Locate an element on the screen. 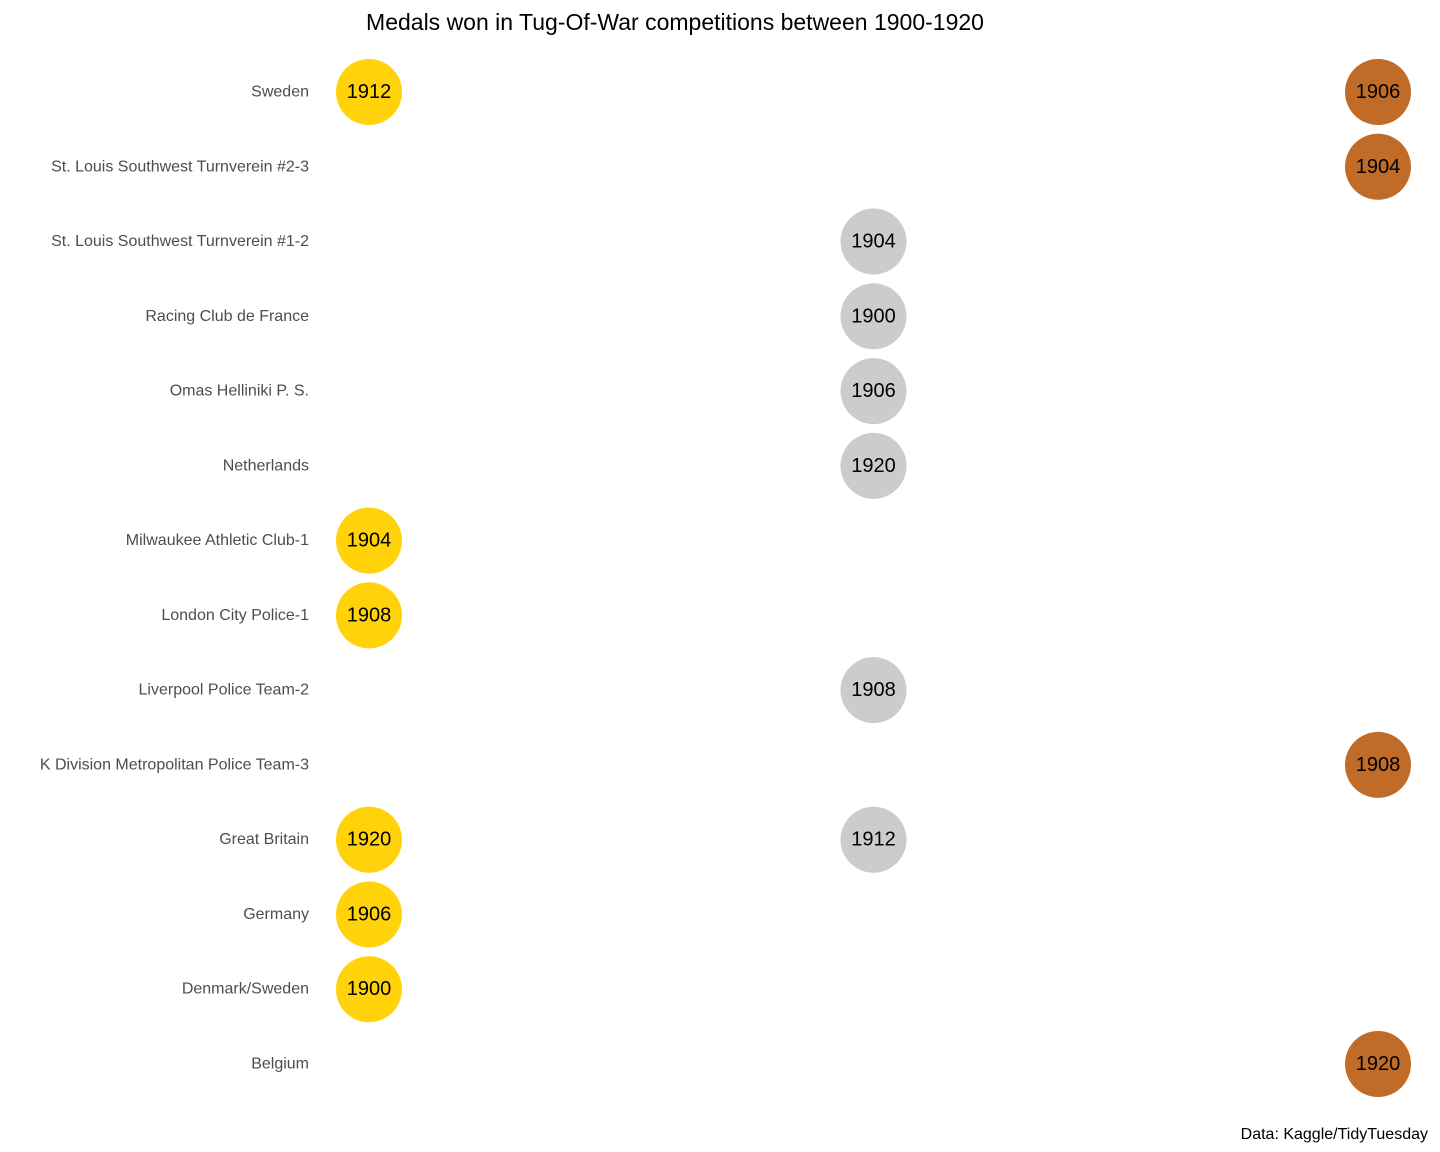 Image resolution: width=1440 pixels, height=1152 pixels. medal-point-germany-gold: 1906 is located at coordinates (369, 914).